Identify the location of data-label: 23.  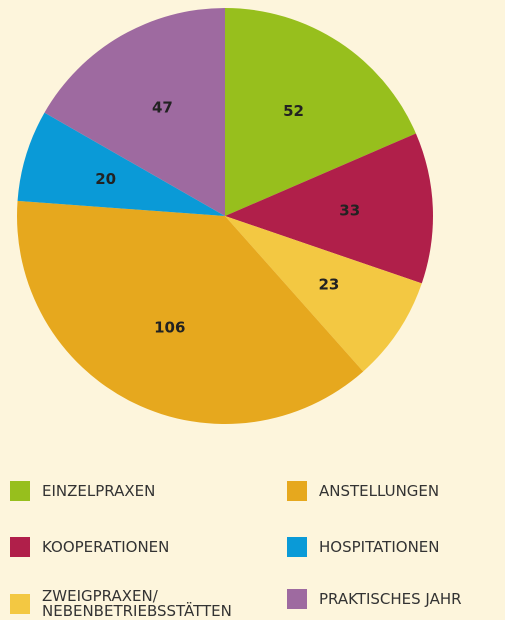
(328, 285).